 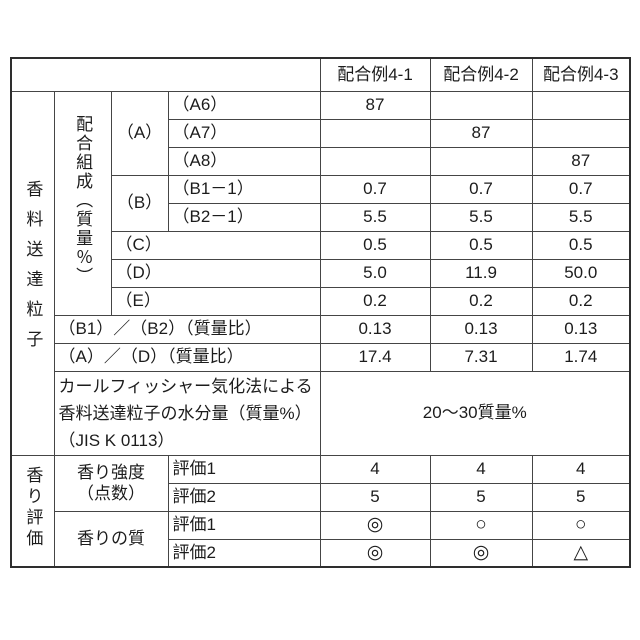 I want to click on strength-eval2-value-1: 5, so click(x=375, y=497).